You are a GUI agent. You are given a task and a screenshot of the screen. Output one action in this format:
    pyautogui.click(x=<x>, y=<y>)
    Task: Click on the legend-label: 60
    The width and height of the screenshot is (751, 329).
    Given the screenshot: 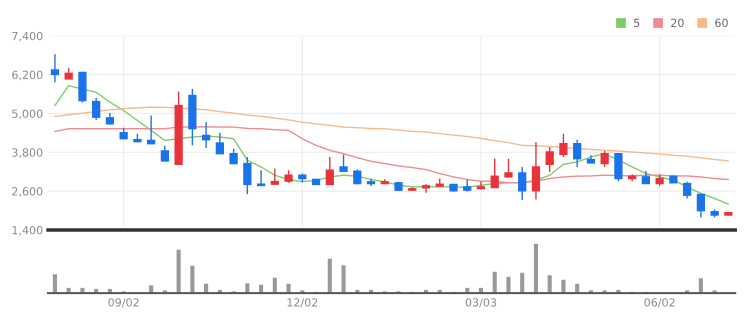 What is the action you would take?
    pyautogui.click(x=721, y=23)
    